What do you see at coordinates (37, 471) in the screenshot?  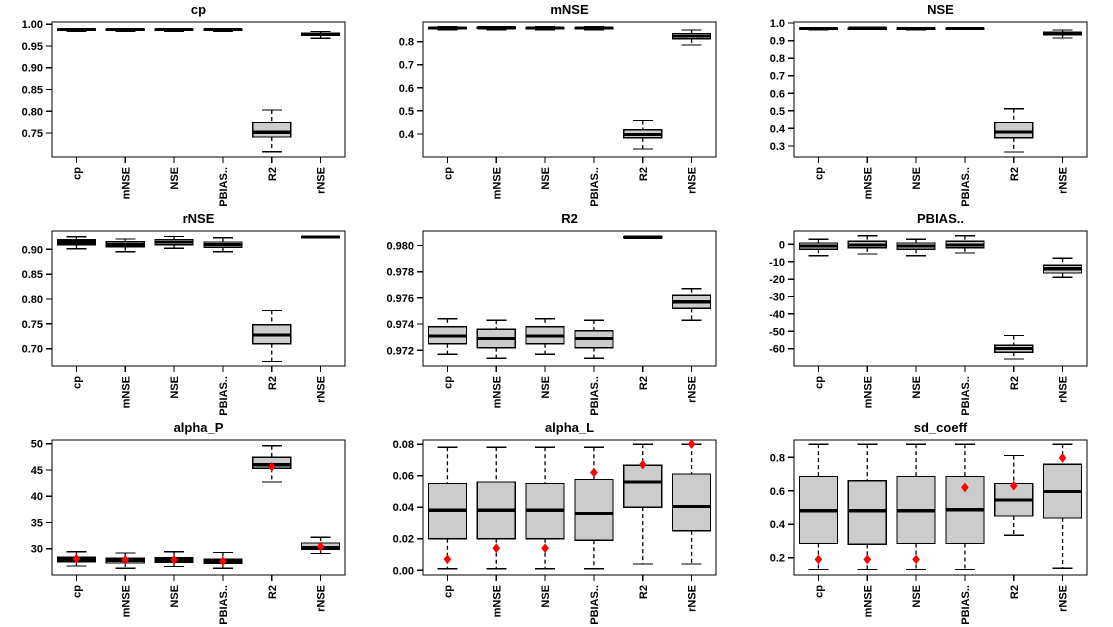 I see `y-tick-label: 45` at bounding box center [37, 471].